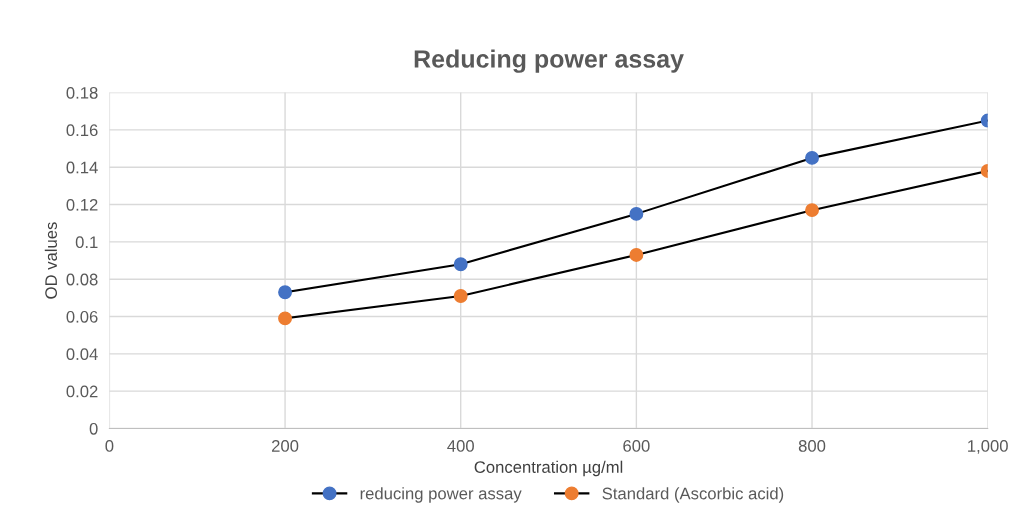  I want to click on x-tick-label: 0, so click(109, 446).